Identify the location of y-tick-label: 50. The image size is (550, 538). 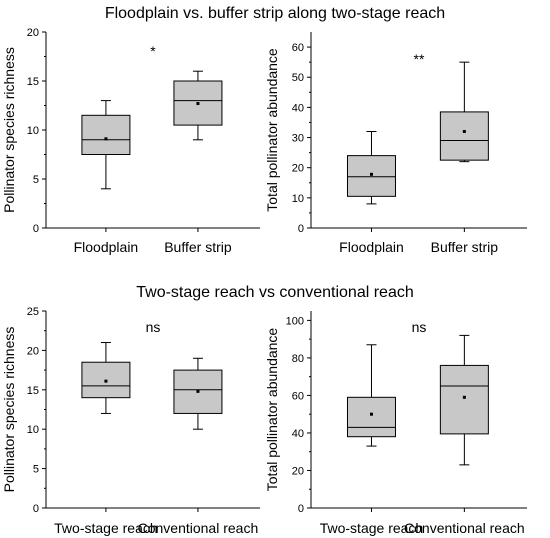
(298, 78).